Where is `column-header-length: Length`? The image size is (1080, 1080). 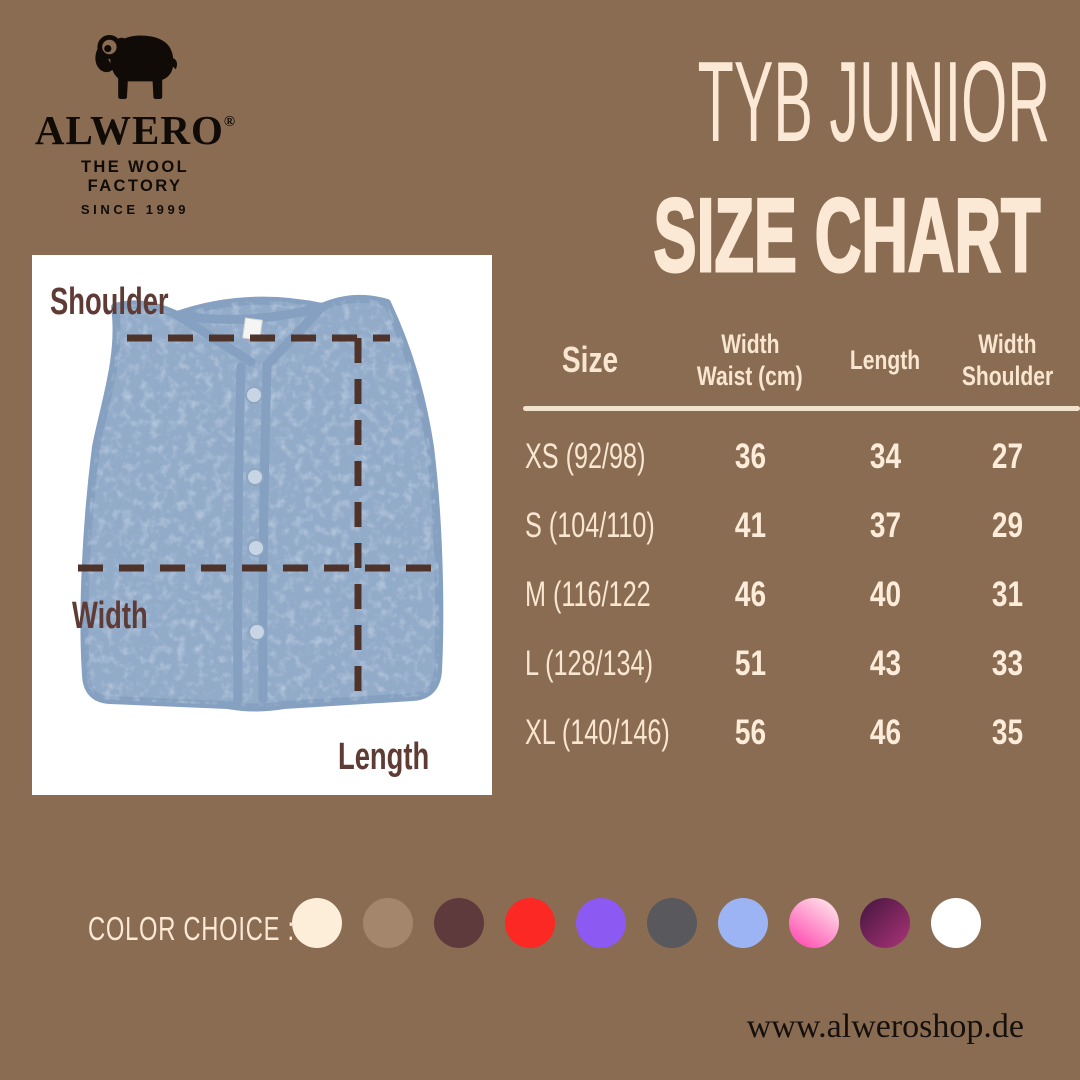
column-header-length: Length is located at coordinates (885, 359).